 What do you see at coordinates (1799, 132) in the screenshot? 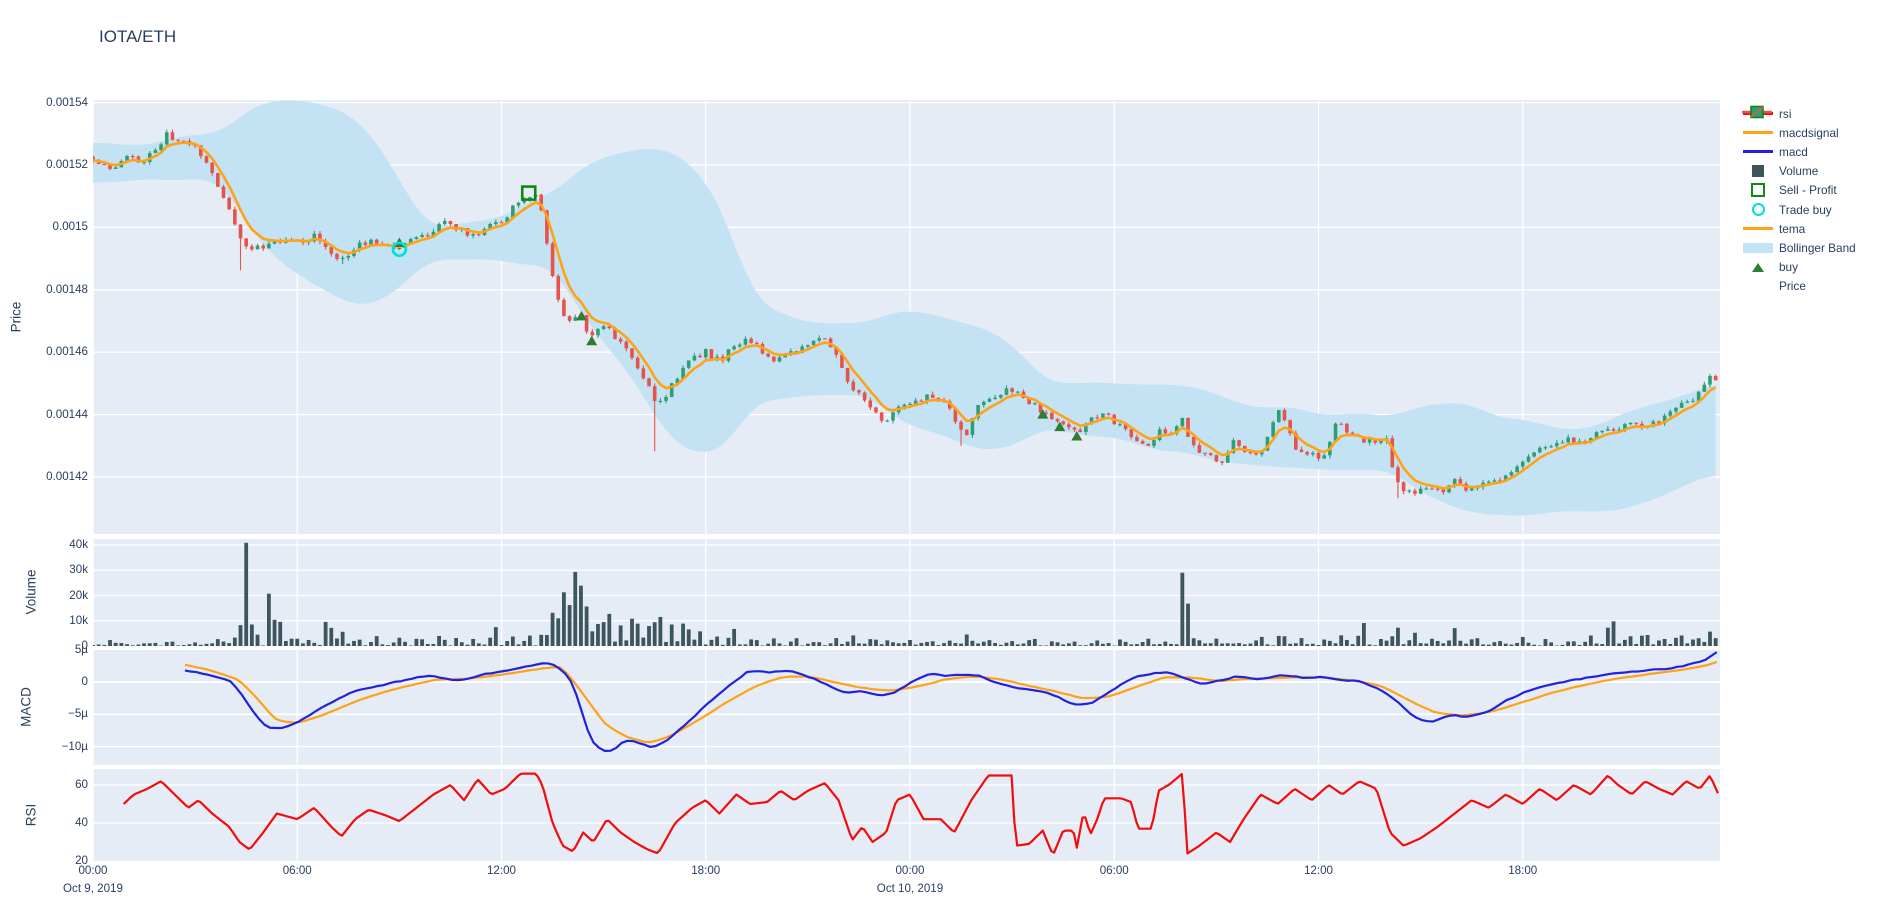
I see `legend-item-macdsignal: macdsignal` at bounding box center [1799, 132].